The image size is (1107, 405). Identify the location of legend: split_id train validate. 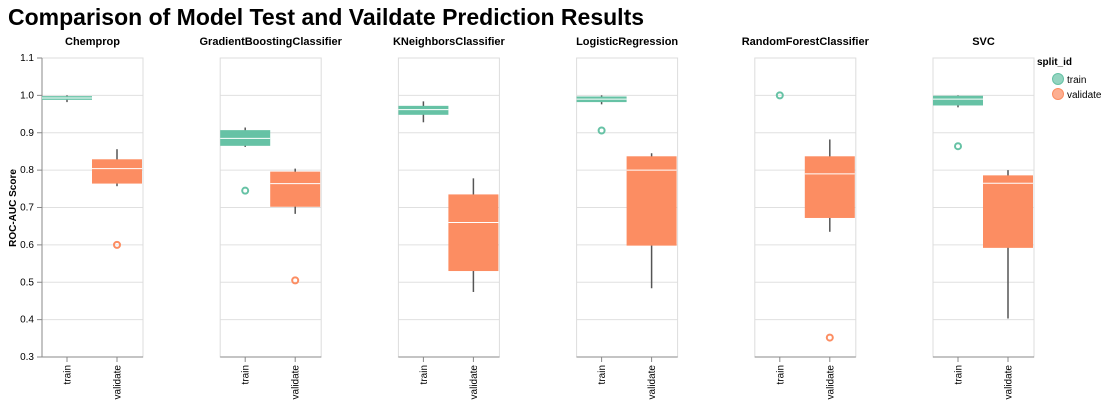
(1069, 79).